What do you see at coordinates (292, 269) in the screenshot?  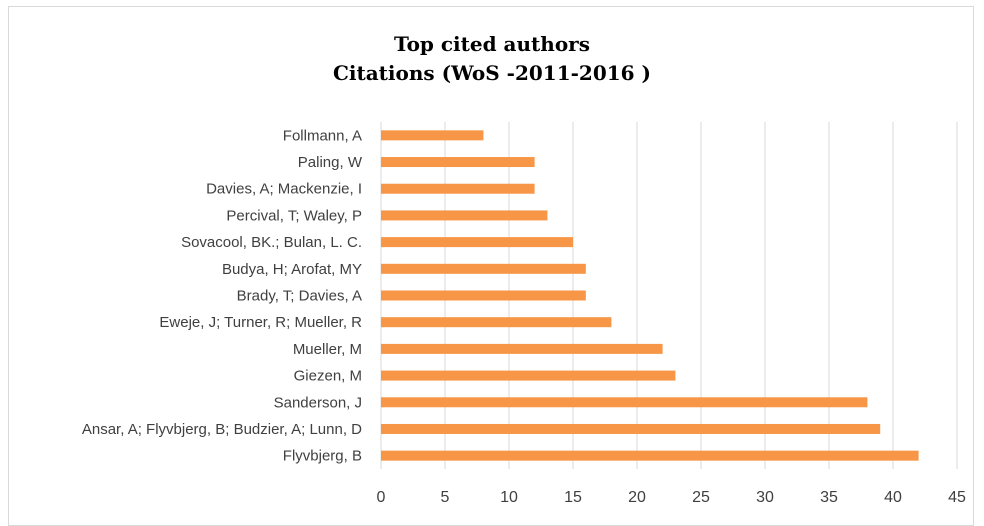 I see `category-label: Budya, H; Arofat, MY` at bounding box center [292, 269].